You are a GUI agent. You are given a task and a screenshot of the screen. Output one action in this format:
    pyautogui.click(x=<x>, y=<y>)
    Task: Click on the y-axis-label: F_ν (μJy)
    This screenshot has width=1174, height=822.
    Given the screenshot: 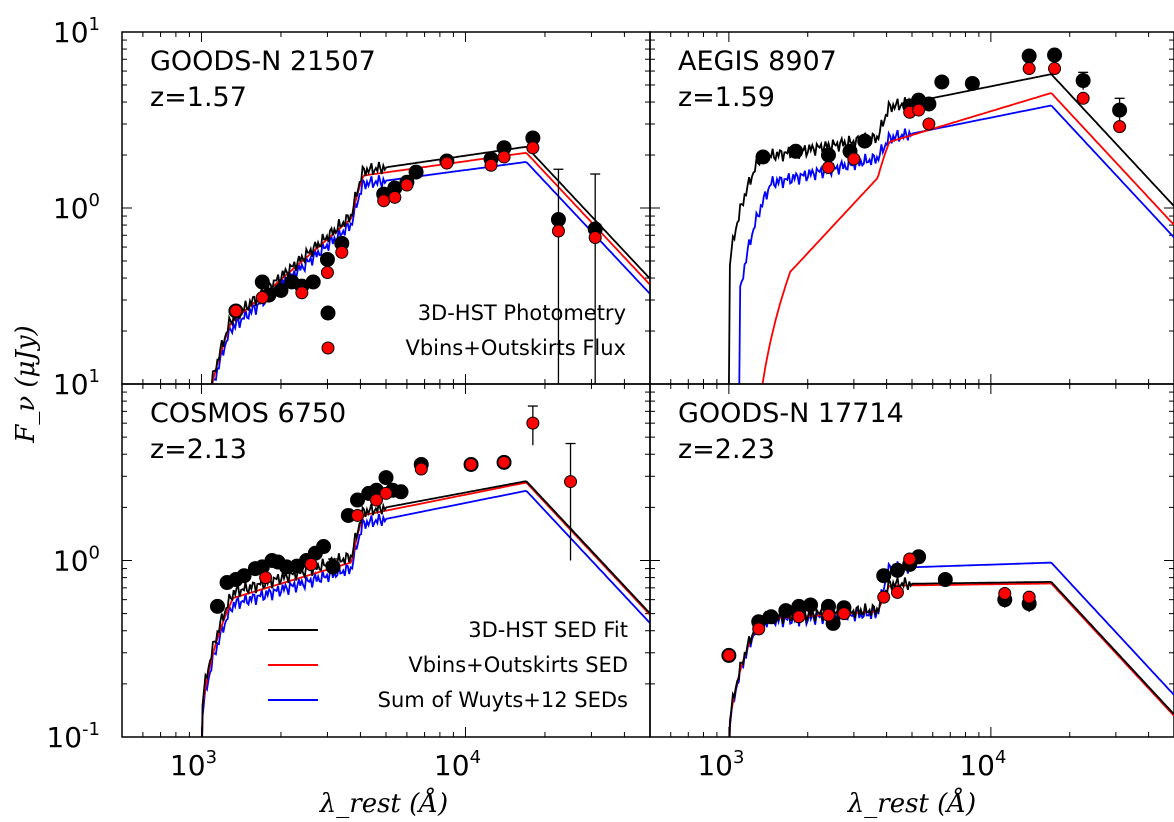 What is the action you would take?
    pyautogui.click(x=26, y=384)
    